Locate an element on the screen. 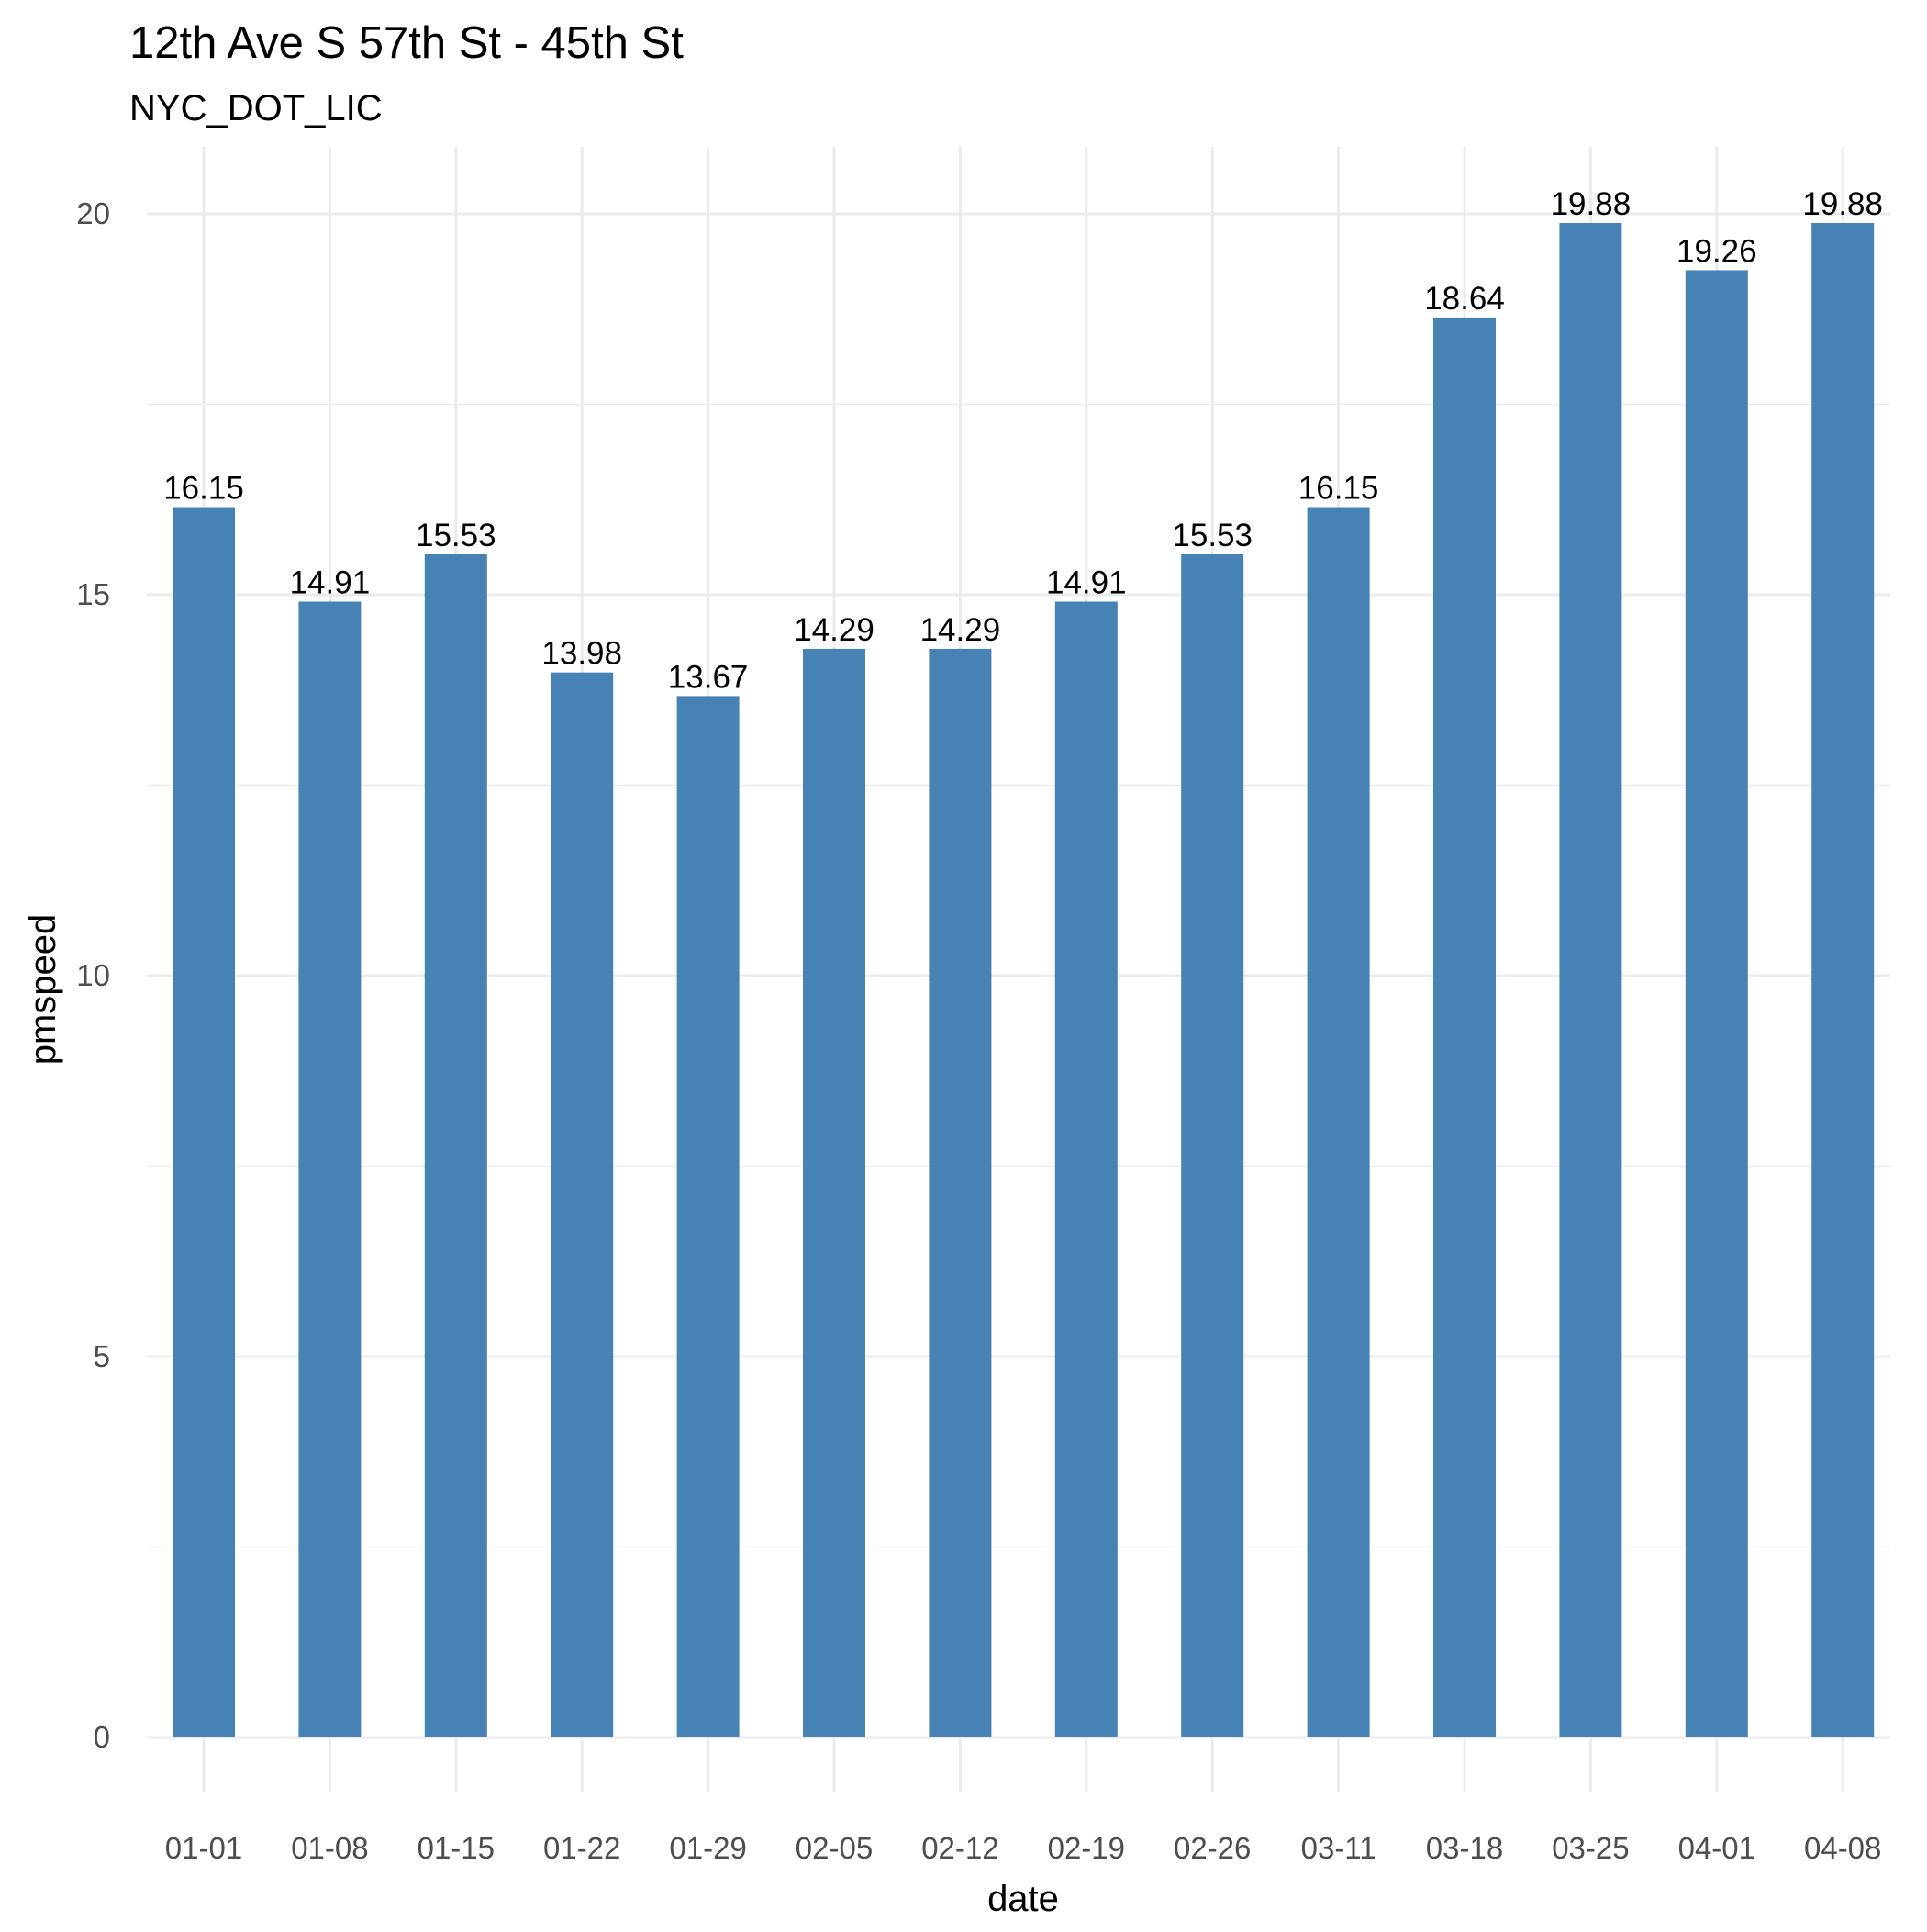 The height and width of the screenshot is (1932, 1927). y-tick-label: 20 is located at coordinates (93, 213).